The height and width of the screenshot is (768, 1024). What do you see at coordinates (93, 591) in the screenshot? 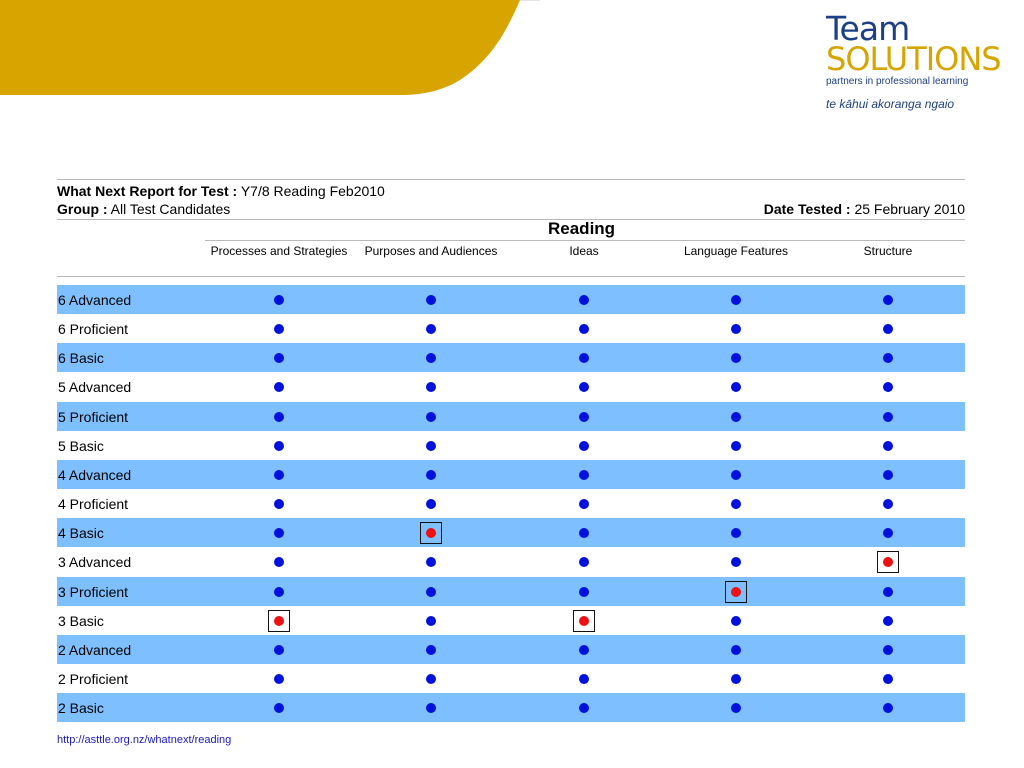
I see `row-label: 3 Proficient` at bounding box center [93, 591].